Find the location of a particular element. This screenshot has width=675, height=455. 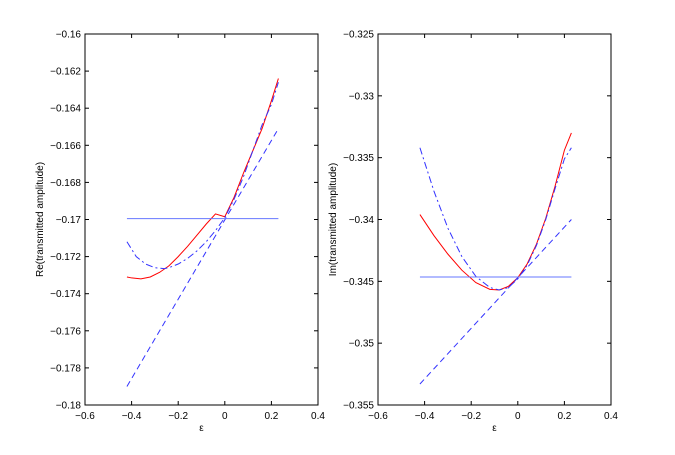

y-tick-label: −0.174 is located at coordinates (65, 294).